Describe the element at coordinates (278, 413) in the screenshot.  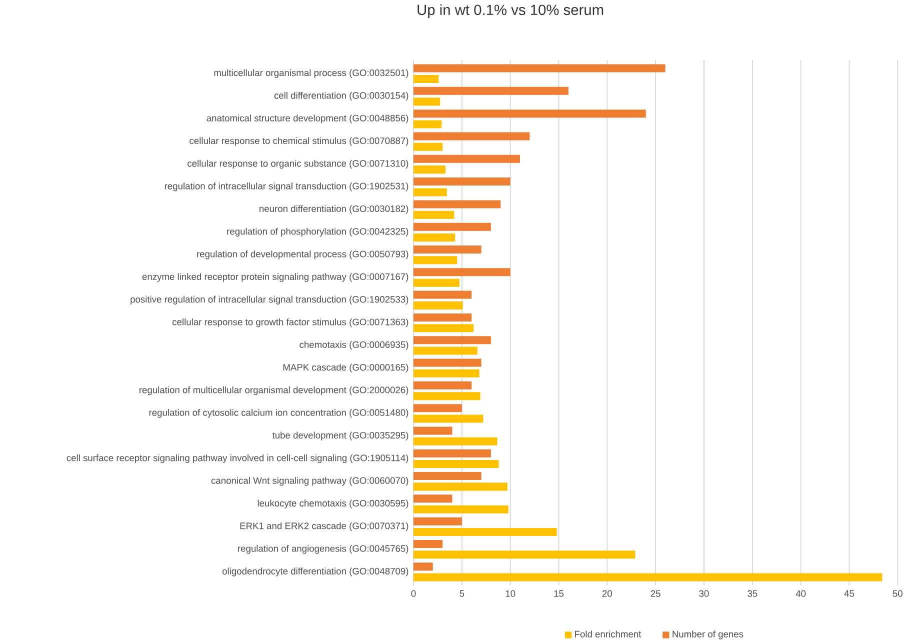
I see `y-tick-label: regulation of cytosolic calcium ion concentration (GO:0051480)` at that location.